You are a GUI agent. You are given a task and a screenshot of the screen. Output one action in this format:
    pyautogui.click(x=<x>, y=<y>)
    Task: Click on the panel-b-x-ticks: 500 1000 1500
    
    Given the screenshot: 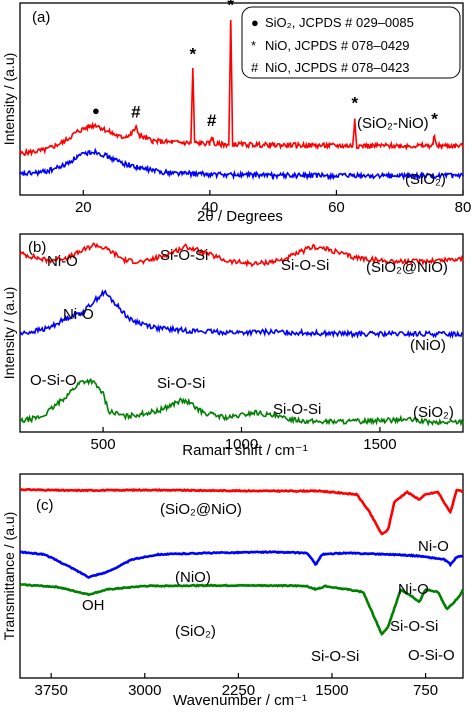 What is the action you would take?
    pyautogui.click(x=244, y=440)
    